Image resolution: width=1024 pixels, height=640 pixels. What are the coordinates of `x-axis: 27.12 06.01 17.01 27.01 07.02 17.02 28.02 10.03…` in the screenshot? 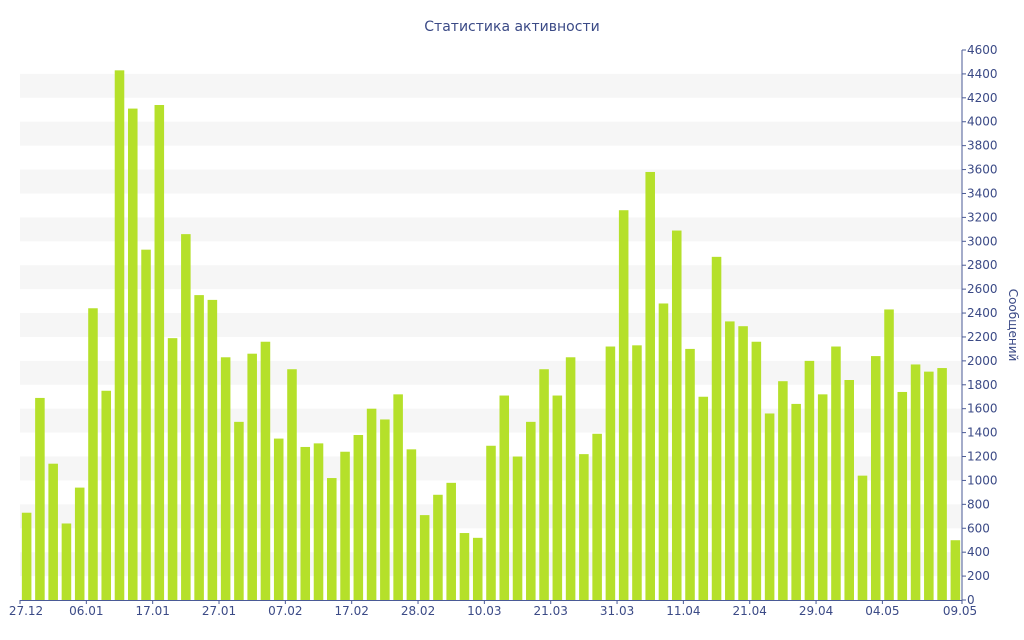 It's located at (493, 609).